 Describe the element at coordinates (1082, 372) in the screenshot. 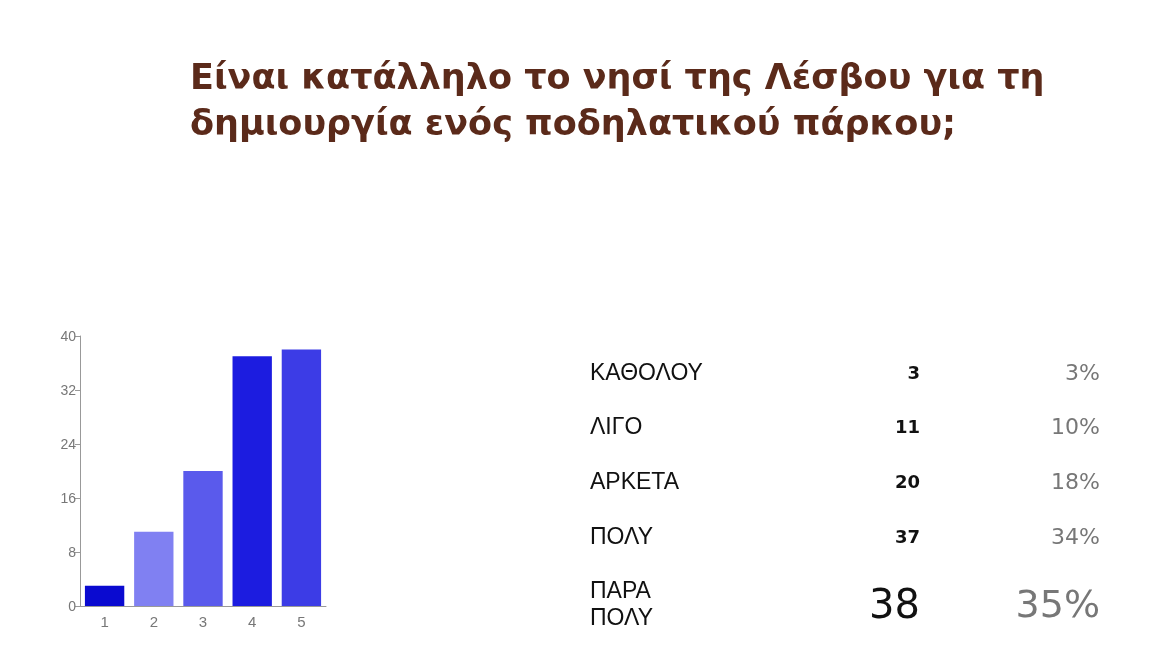

I see `text: 3%` at that location.